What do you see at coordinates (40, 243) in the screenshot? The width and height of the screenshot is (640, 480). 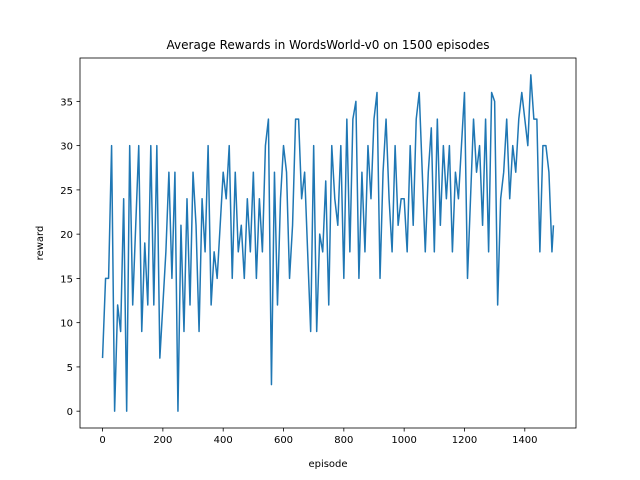 I see `y-axis-label: reward` at bounding box center [40, 243].